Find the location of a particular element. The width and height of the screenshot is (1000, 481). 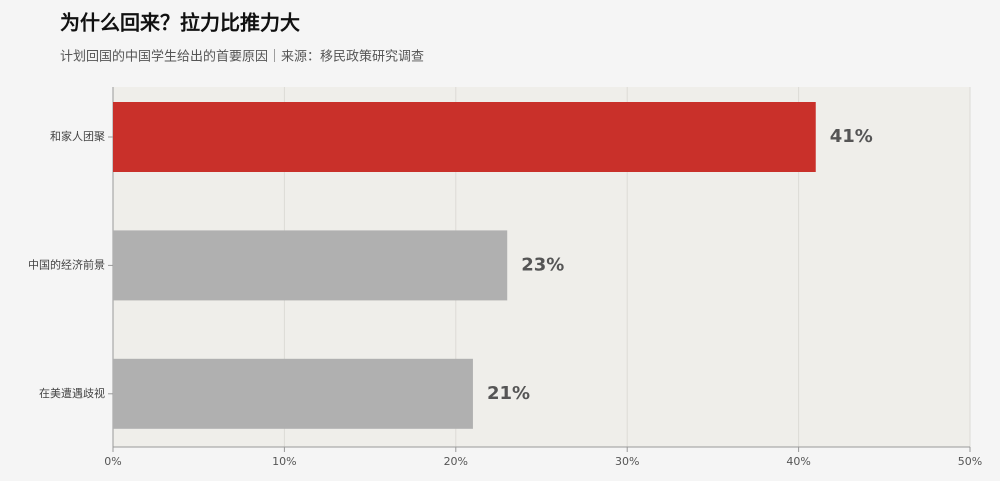

x-tick-label: 10% is located at coordinates (284, 461).